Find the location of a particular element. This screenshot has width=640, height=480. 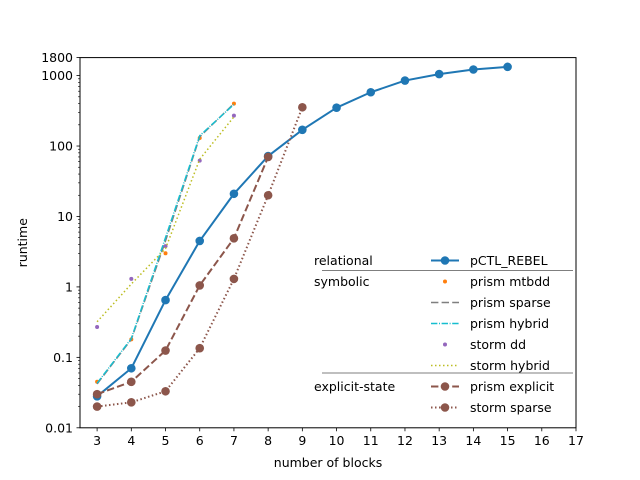

legend-label-prism-mtbdd: prism mtbdd is located at coordinates (510, 281).